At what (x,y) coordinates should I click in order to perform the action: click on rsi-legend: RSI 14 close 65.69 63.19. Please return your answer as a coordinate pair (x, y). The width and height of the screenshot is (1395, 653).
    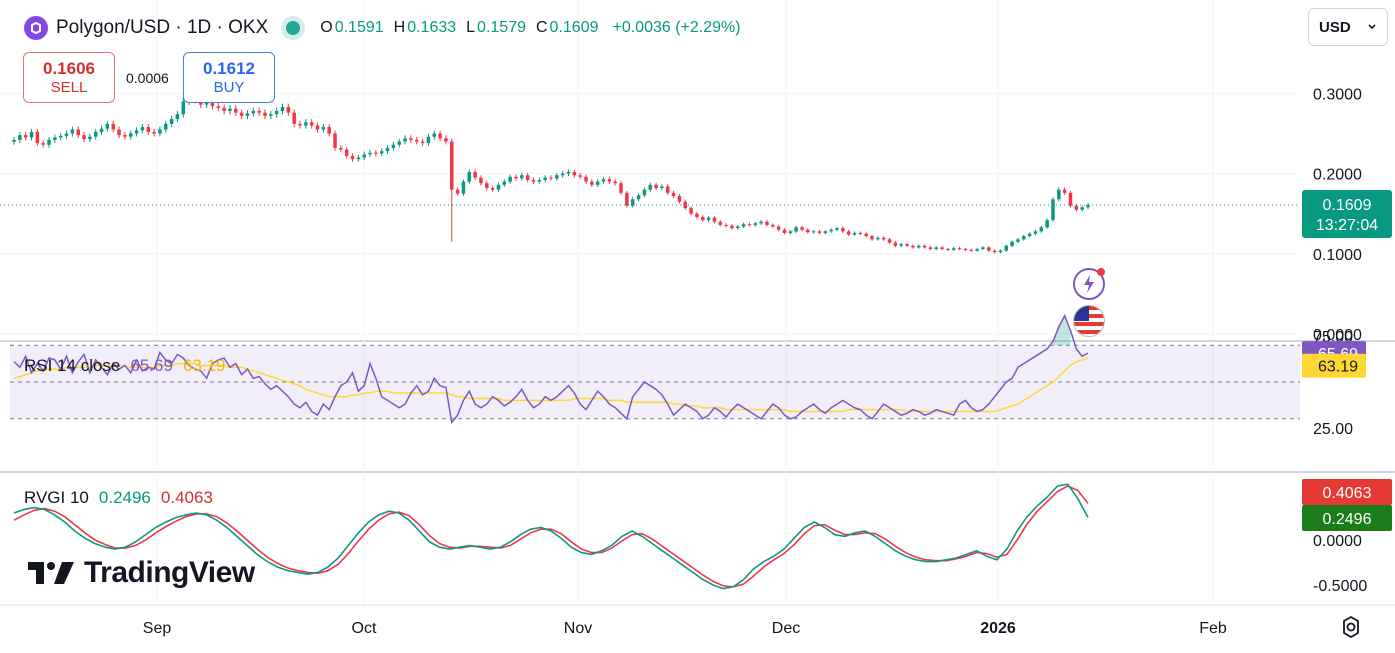
    Looking at the image, I should click on (124, 366).